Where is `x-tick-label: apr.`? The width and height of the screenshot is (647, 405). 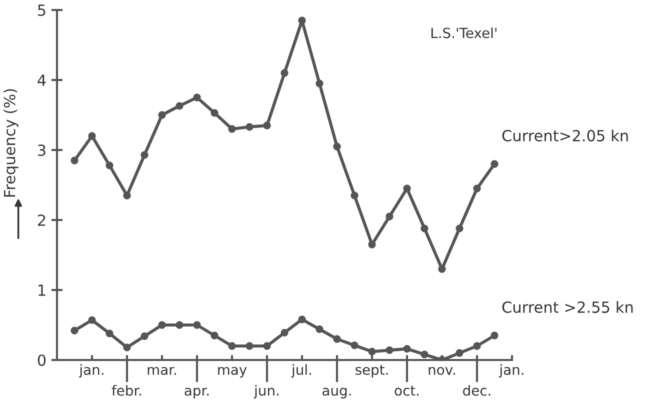
x-tick-label: apr. is located at coordinates (196, 393).